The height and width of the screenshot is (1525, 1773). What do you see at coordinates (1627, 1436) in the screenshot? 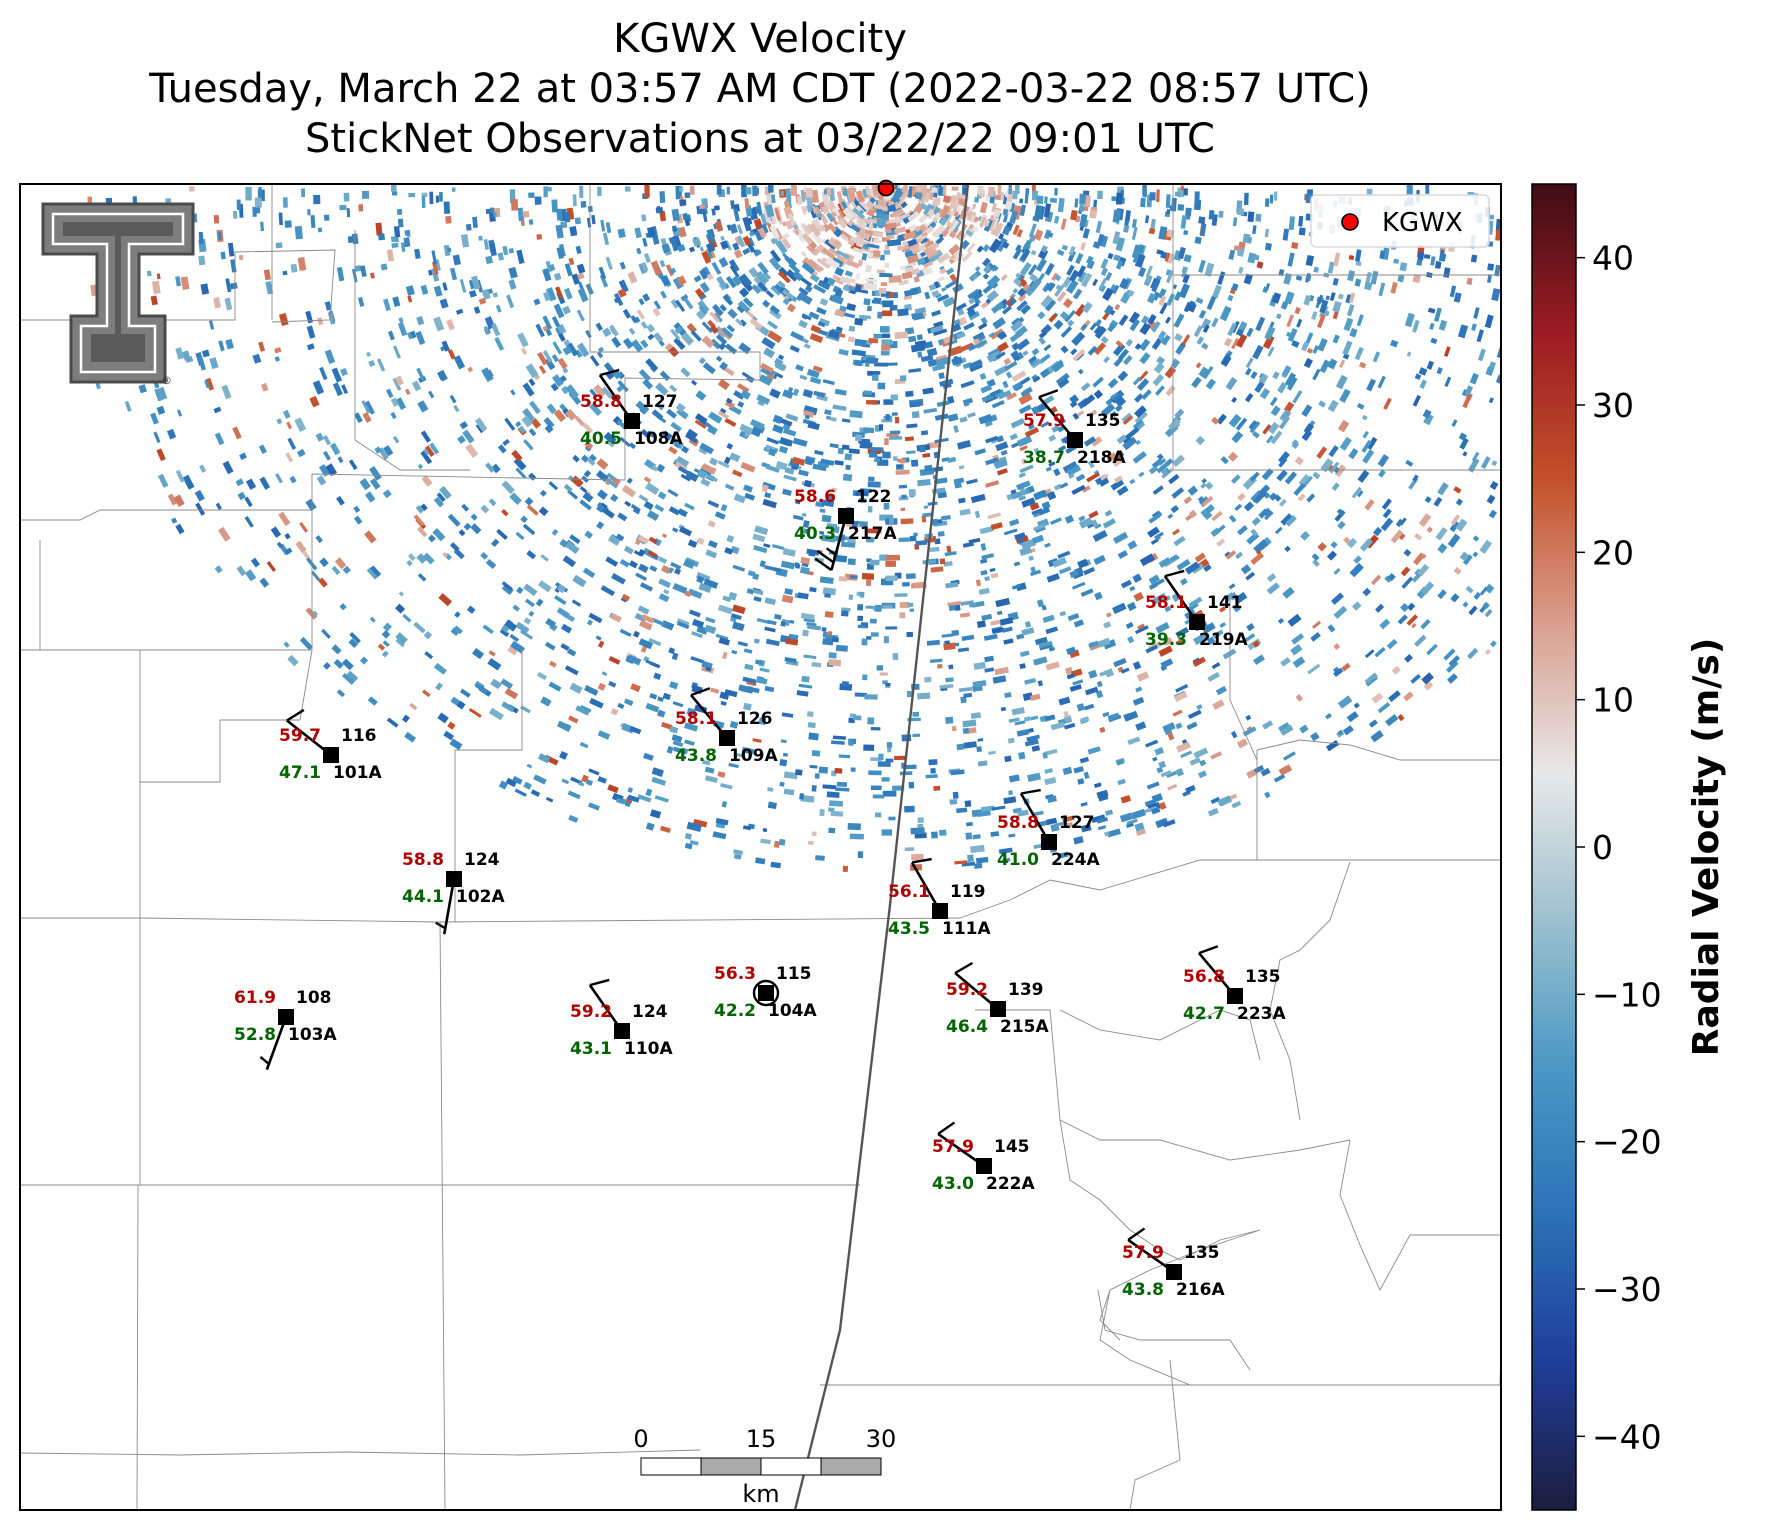
I see `colorbar-tick-label: −40` at bounding box center [1627, 1436].